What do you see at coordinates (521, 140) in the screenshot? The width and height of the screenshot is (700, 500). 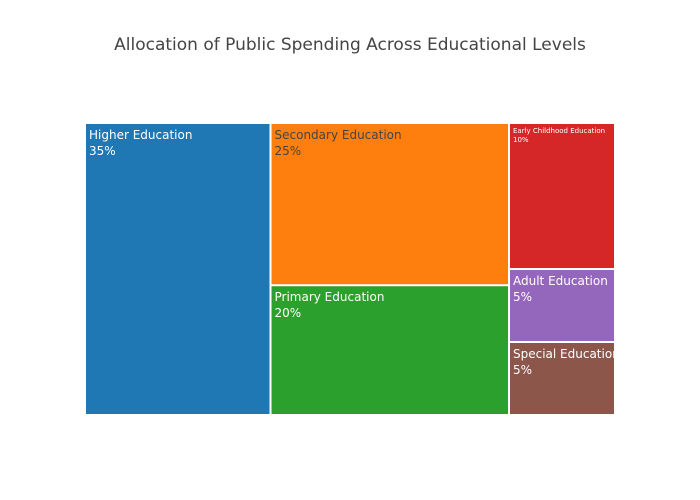 I see `tile-value-early-childhood-education: 10%` at bounding box center [521, 140].